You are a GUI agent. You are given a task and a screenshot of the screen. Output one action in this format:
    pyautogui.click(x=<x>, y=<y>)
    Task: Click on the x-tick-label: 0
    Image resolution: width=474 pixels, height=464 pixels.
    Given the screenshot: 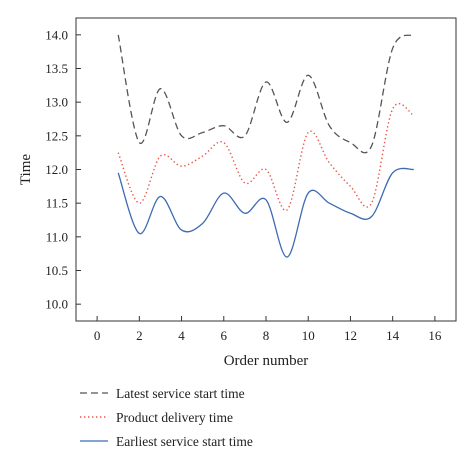 What is the action you would take?
    pyautogui.click(x=97, y=335)
    